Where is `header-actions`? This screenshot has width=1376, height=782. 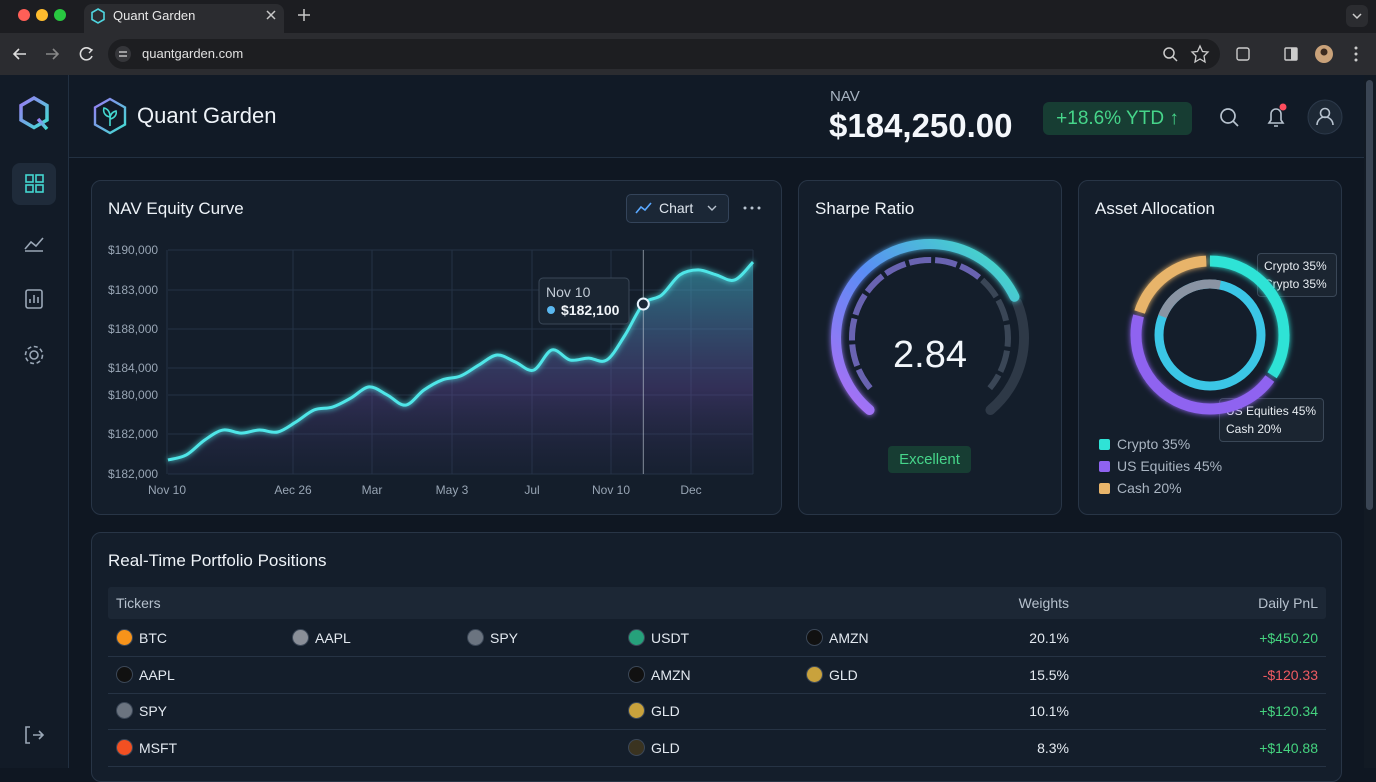 header-actions is located at coordinates (1280, 117).